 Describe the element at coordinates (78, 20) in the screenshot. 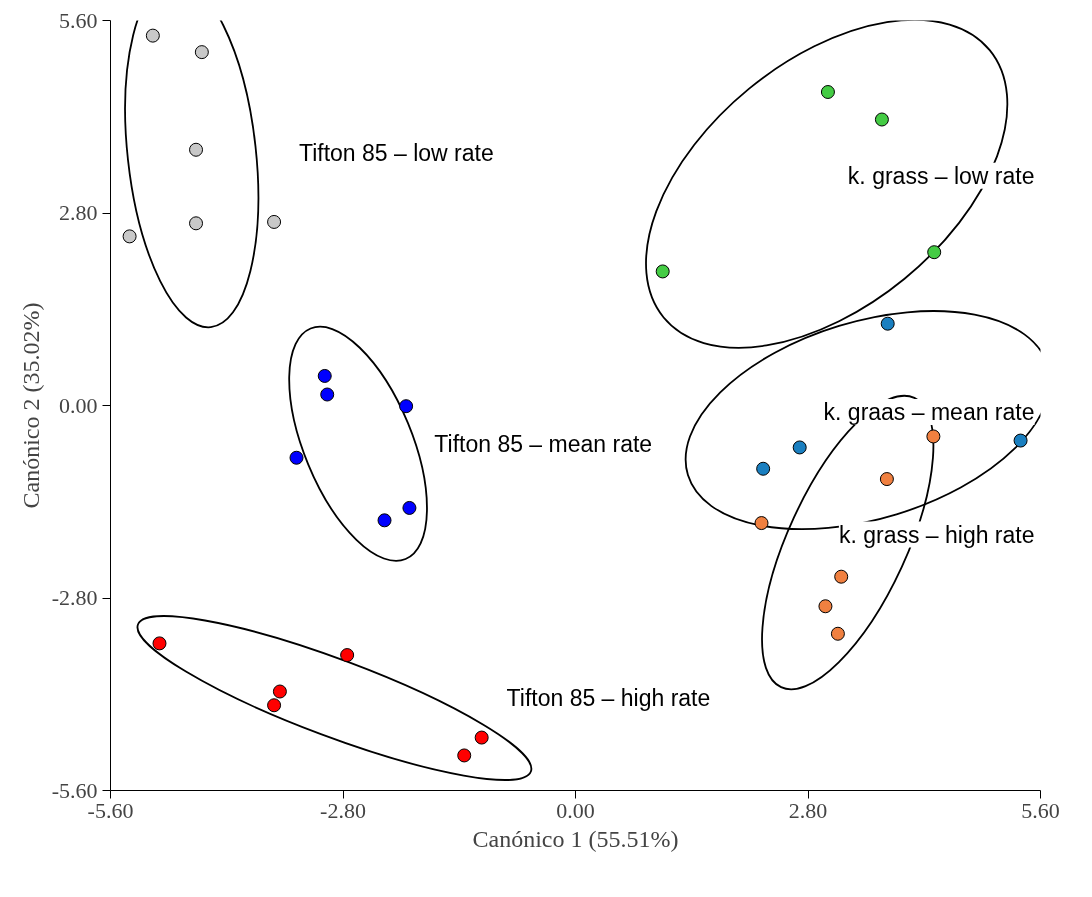

I see `y-tick-label: 5.60` at that location.